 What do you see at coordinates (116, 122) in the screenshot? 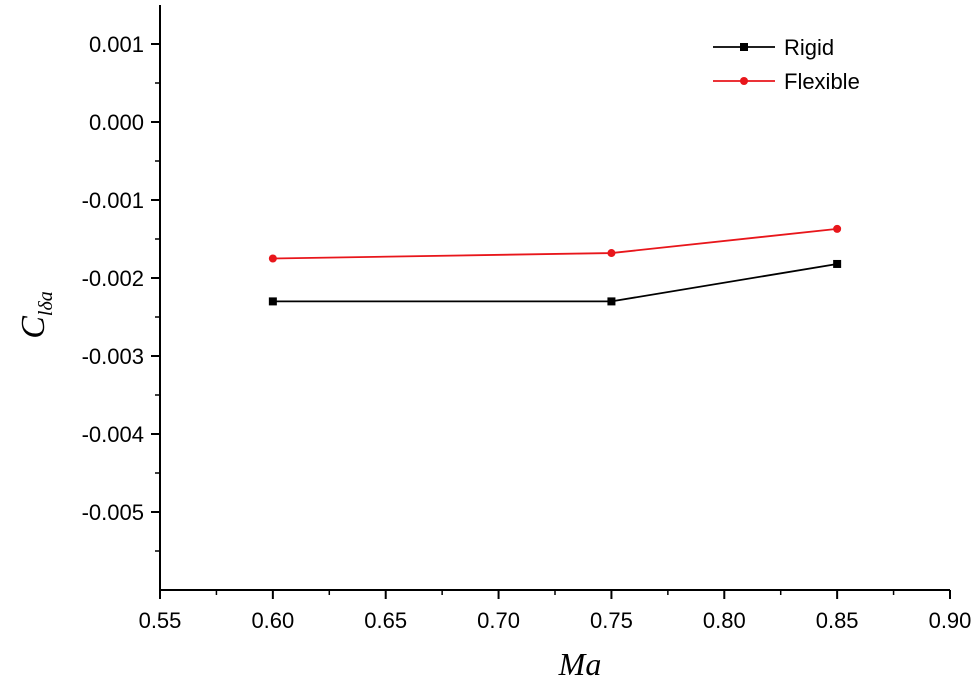
I see `y-tick-label: 0.000` at bounding box center [116, 122].